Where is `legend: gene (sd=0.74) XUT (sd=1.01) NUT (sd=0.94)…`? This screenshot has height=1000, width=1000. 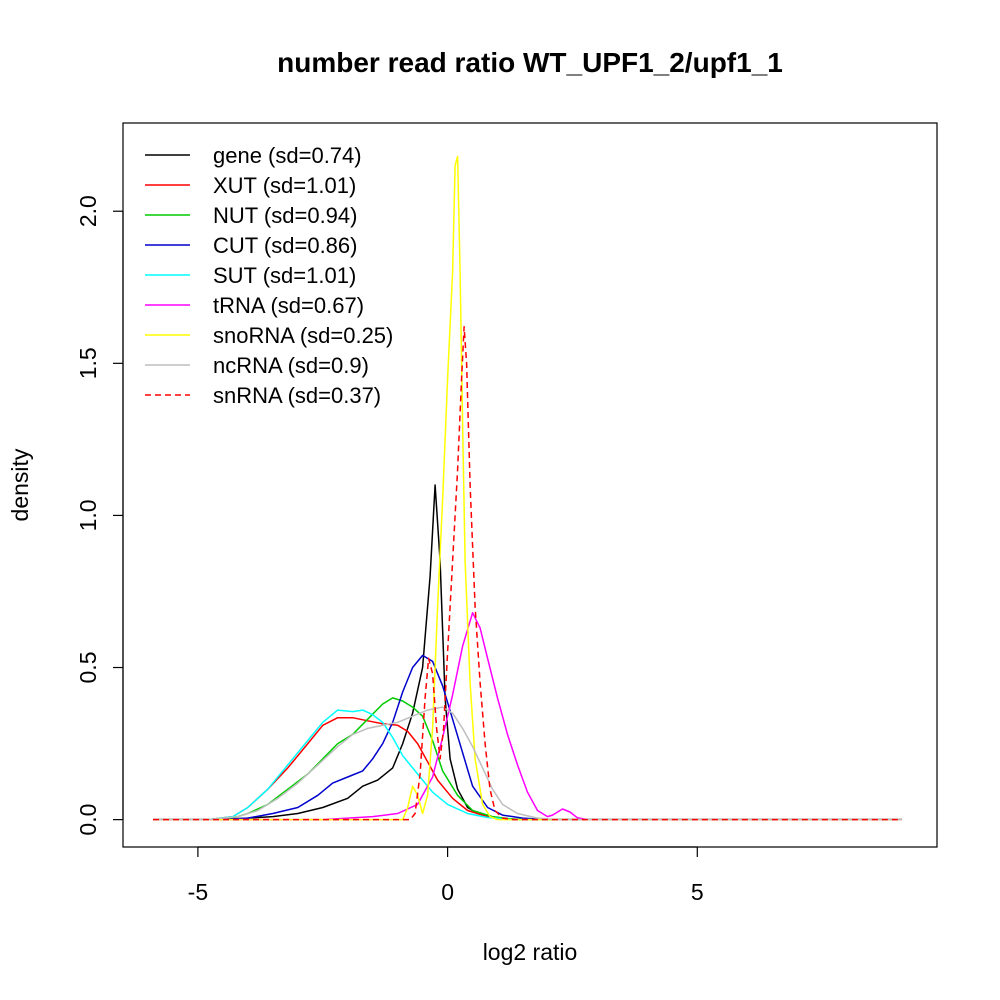
legend: gene (sd=0.74) XUT (sd=1.01) NUT (sd=0.94)… is located at coordinates (269, 275).